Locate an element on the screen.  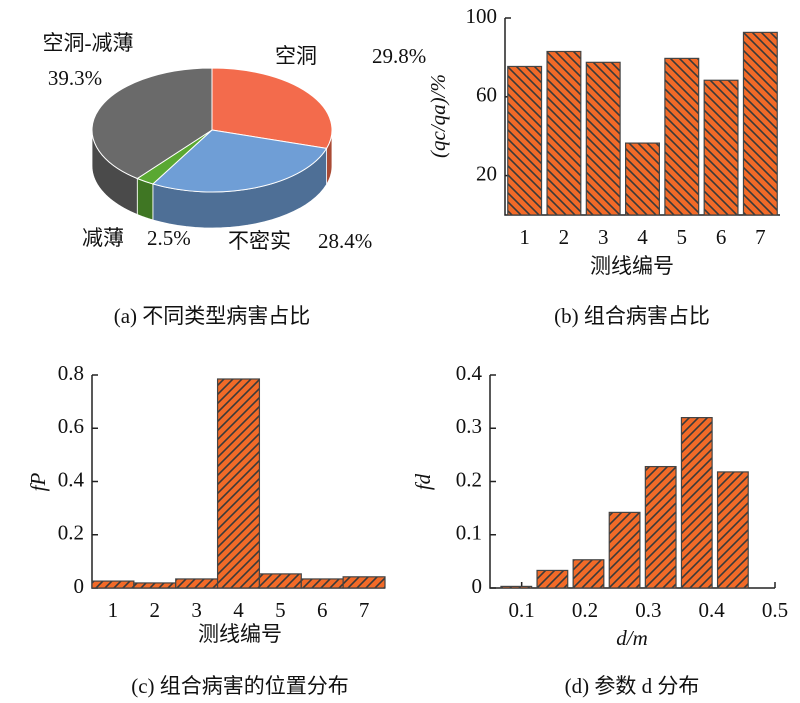
caption: (b) 组合病害占比 is located at coordinates (632, 316).